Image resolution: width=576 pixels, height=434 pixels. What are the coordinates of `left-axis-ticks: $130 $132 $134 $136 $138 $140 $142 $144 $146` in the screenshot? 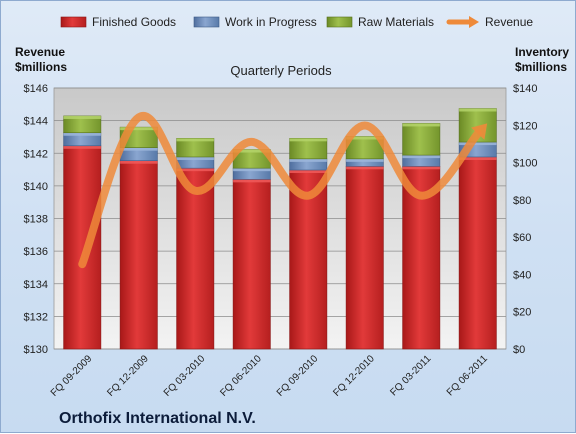 It's located at (36, 219).